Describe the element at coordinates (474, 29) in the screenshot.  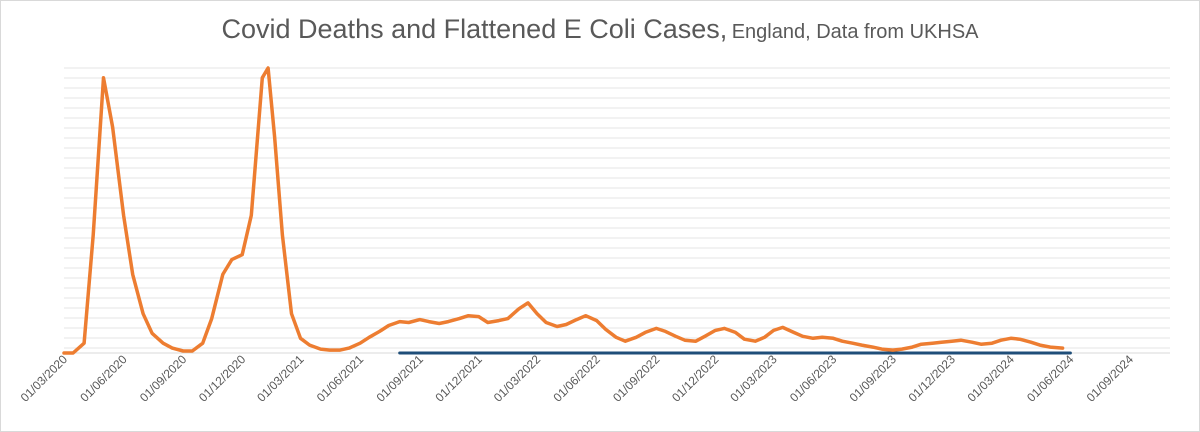
I see `chart-title-main: Covid Deaths and Flattened E Coli Cases,` at that location.